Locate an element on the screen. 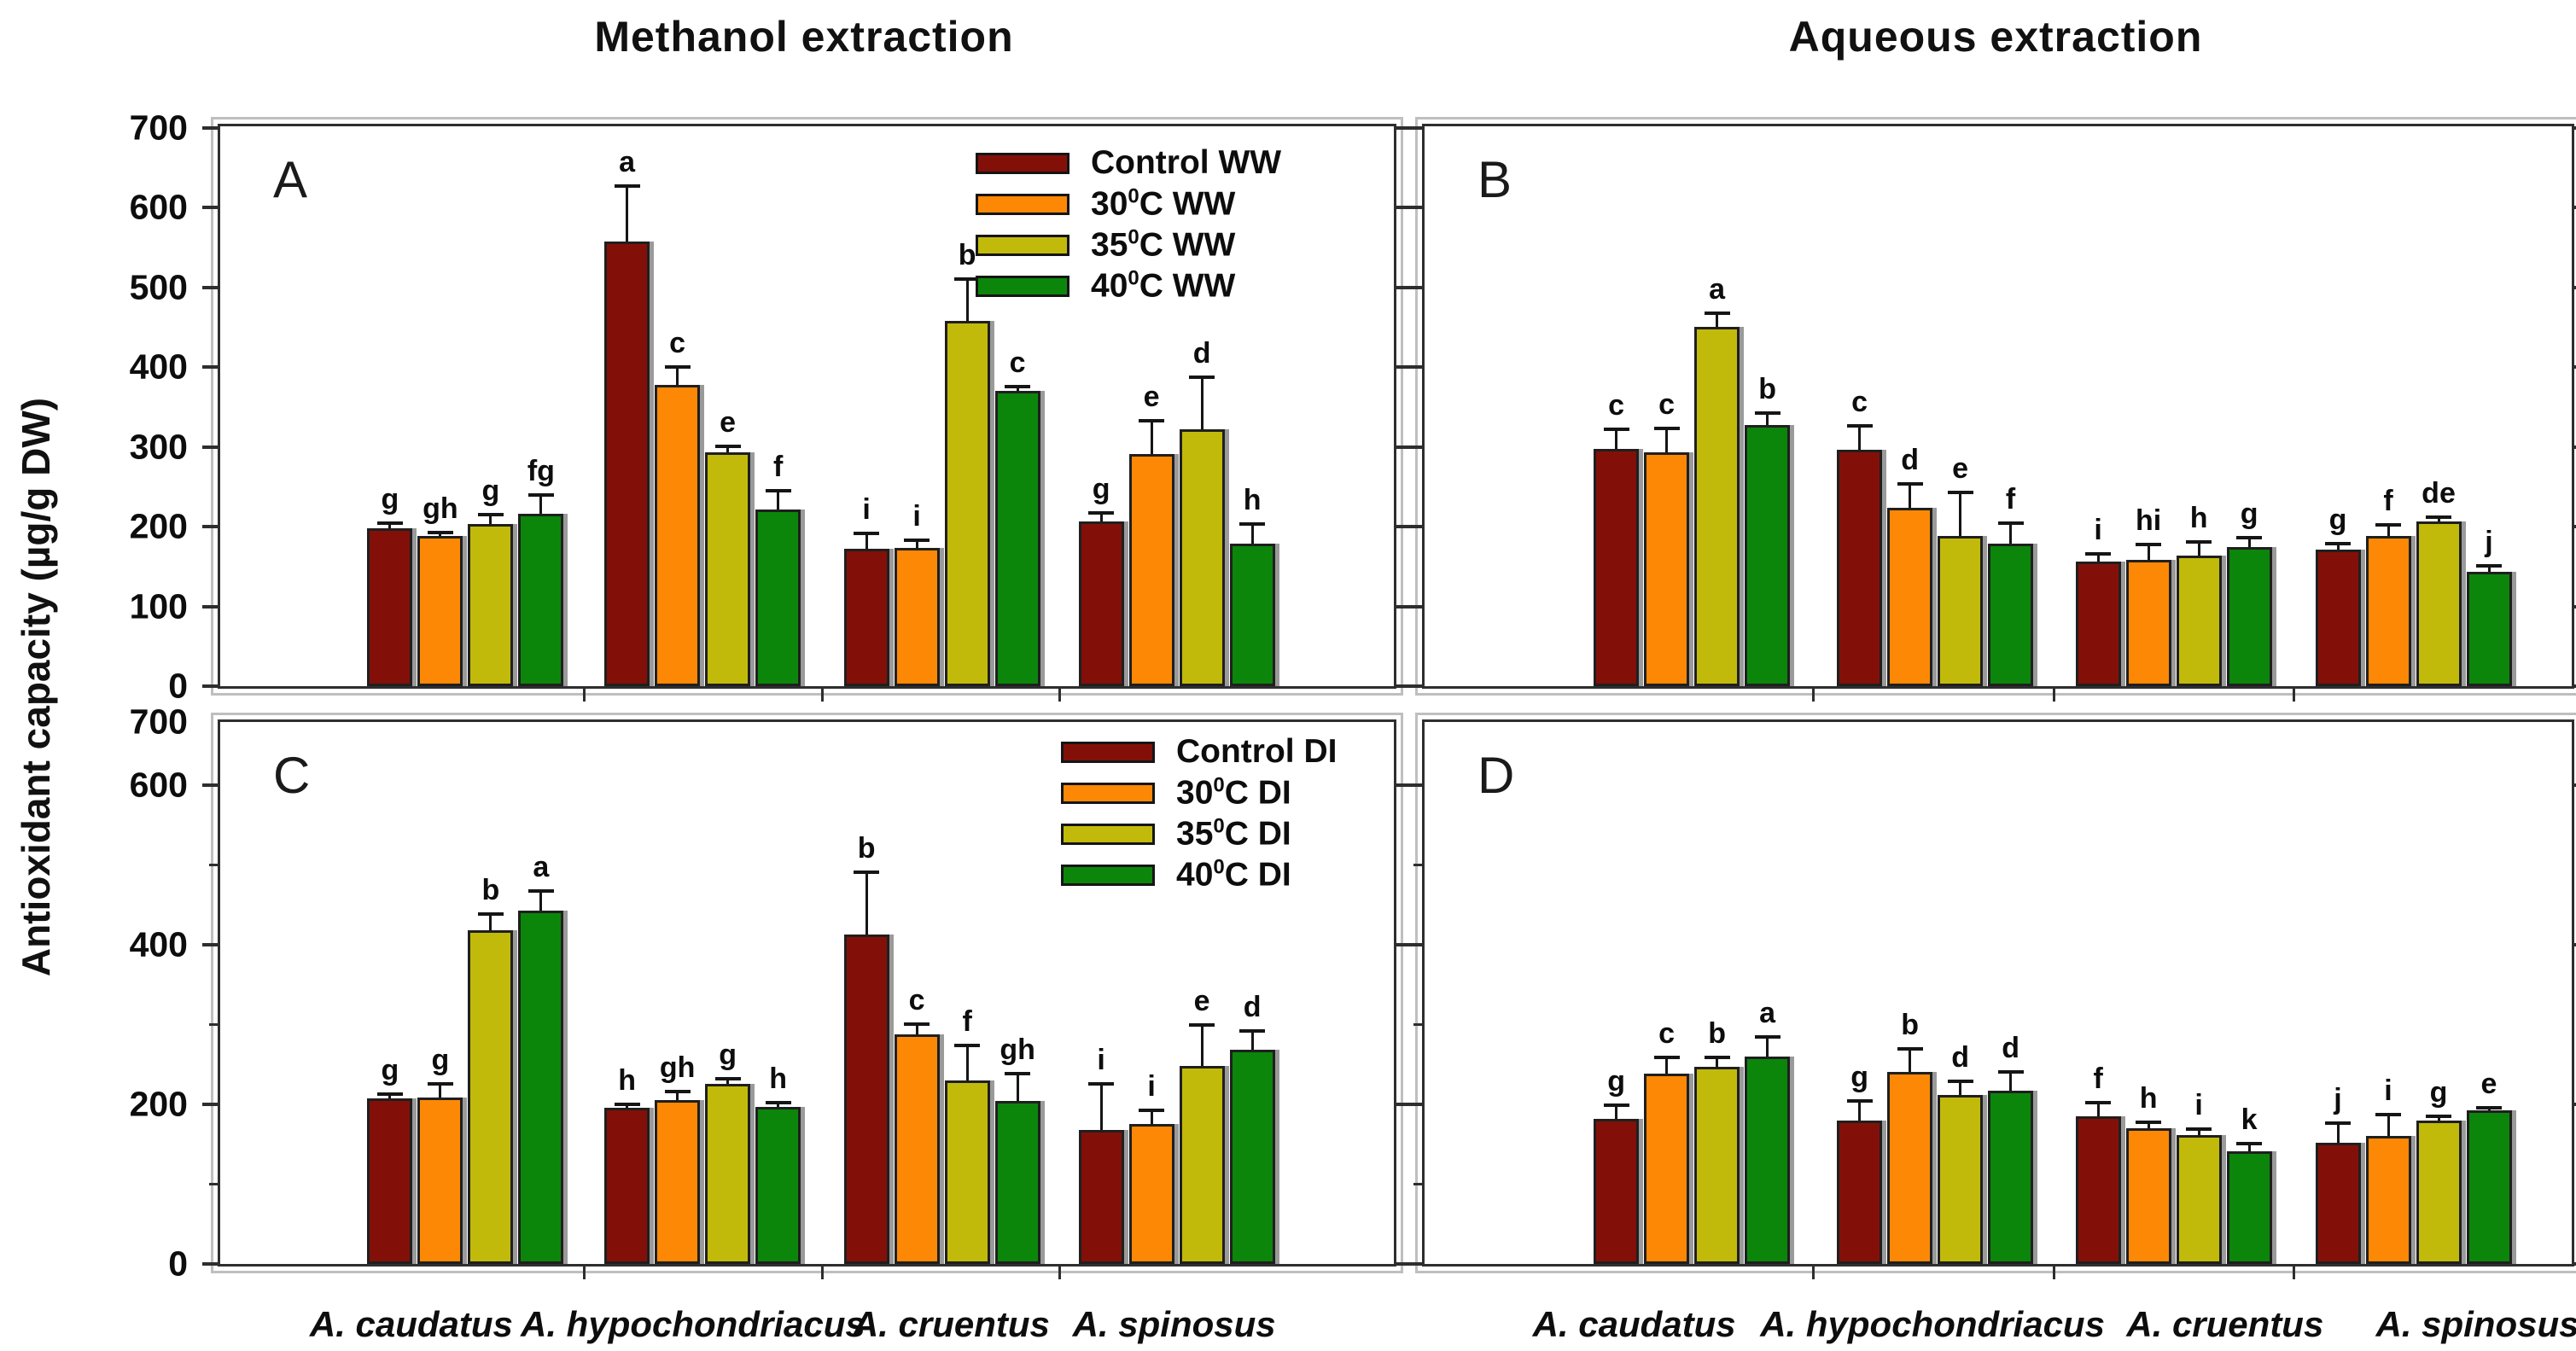 This screenshot has width=2576, height=1351. significance-letter: hi is located at coordinates (2149, 520).